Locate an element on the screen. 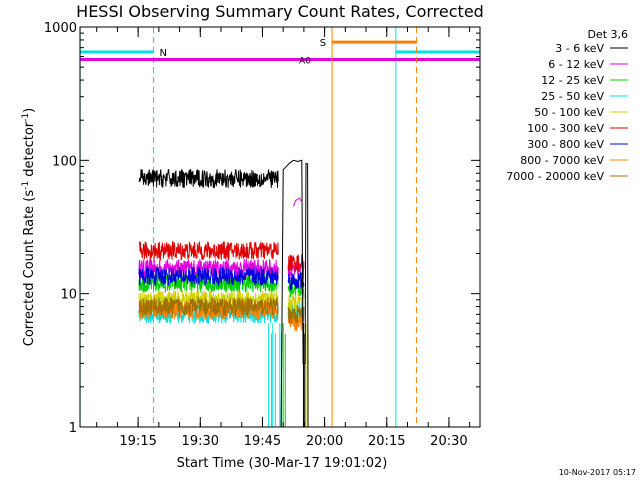  x-tick-label-1: 19:30 is located at coordinates (200, 441).